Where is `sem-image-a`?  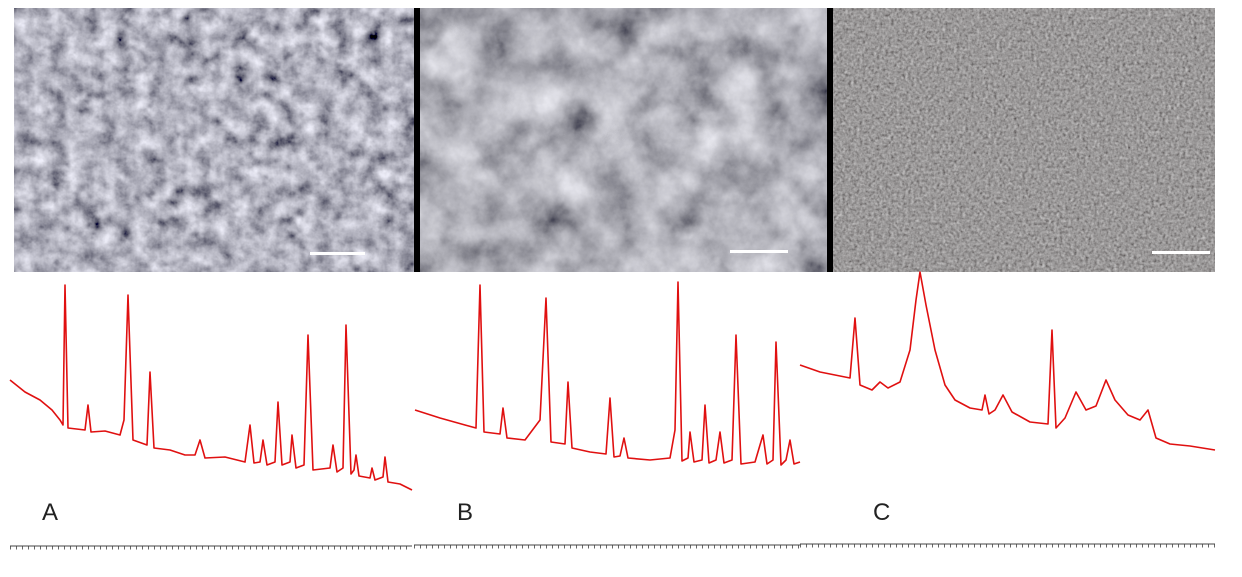
sem-image-a is located at coordinates (214, 140).